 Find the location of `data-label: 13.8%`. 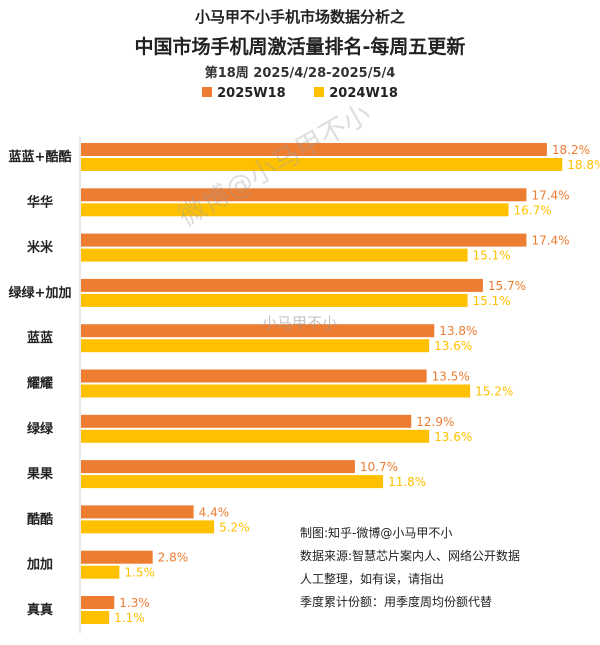

data-label: 13.8% is located at coordinates (458, 331).